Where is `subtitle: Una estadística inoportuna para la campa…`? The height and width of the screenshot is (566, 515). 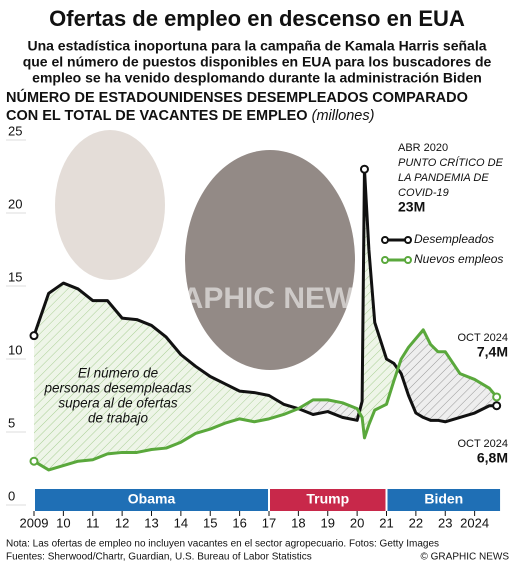 subtitle: Una estadística inoportuna para la campa… is located at coordinates (256, 46).